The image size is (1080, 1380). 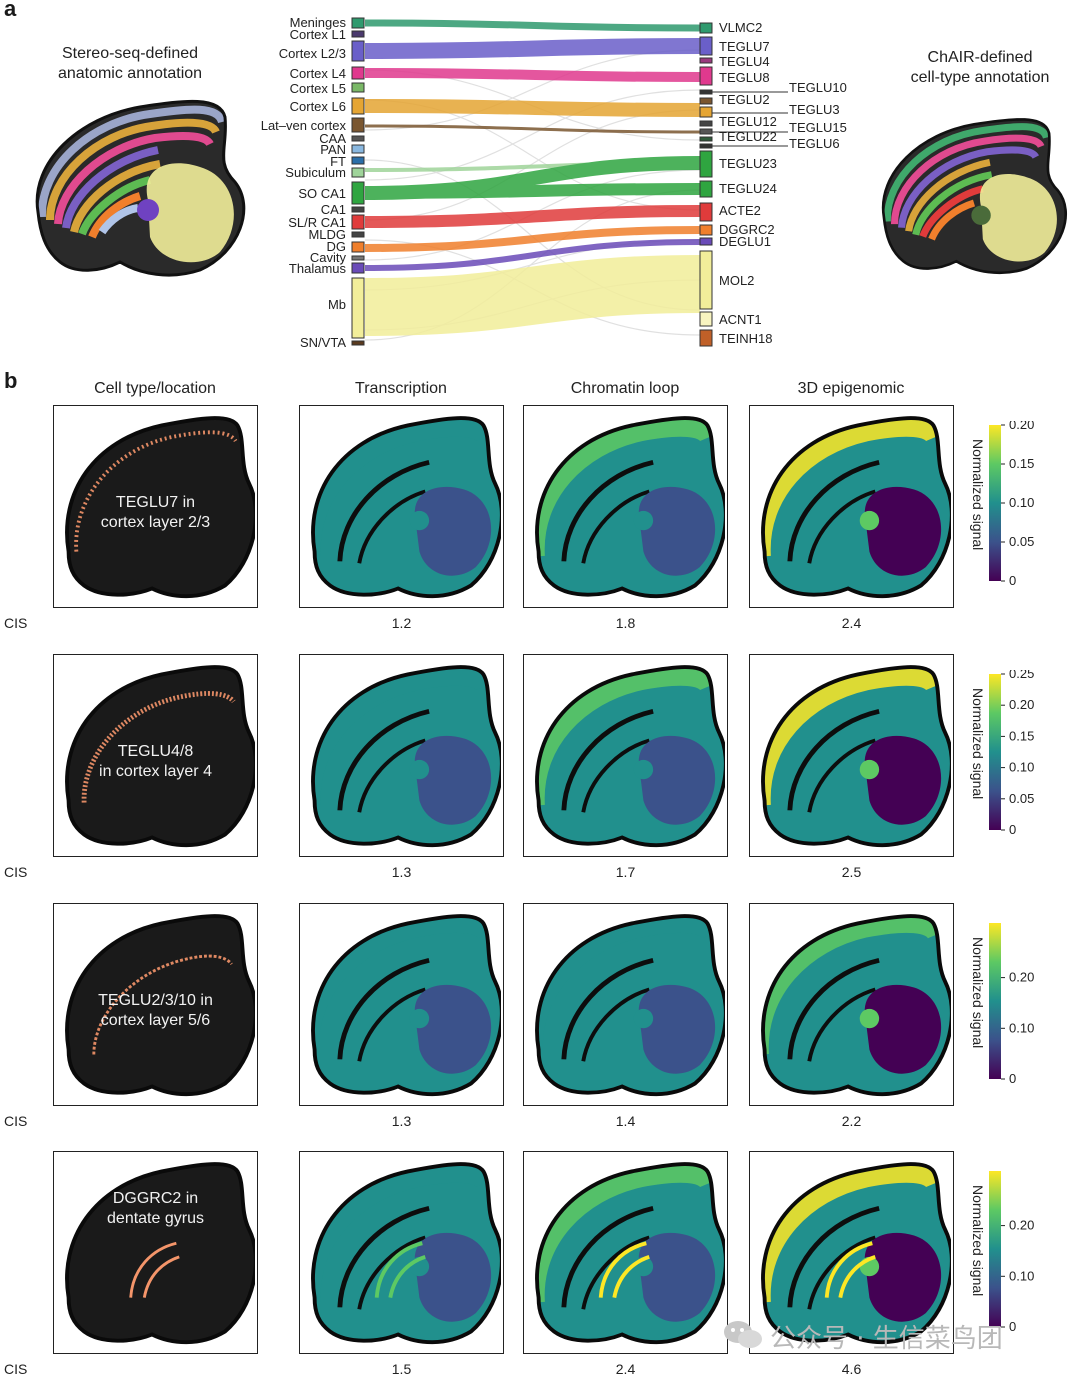 I want to click on region-label: Lat–ven cortex, so click(x=304, y=125).